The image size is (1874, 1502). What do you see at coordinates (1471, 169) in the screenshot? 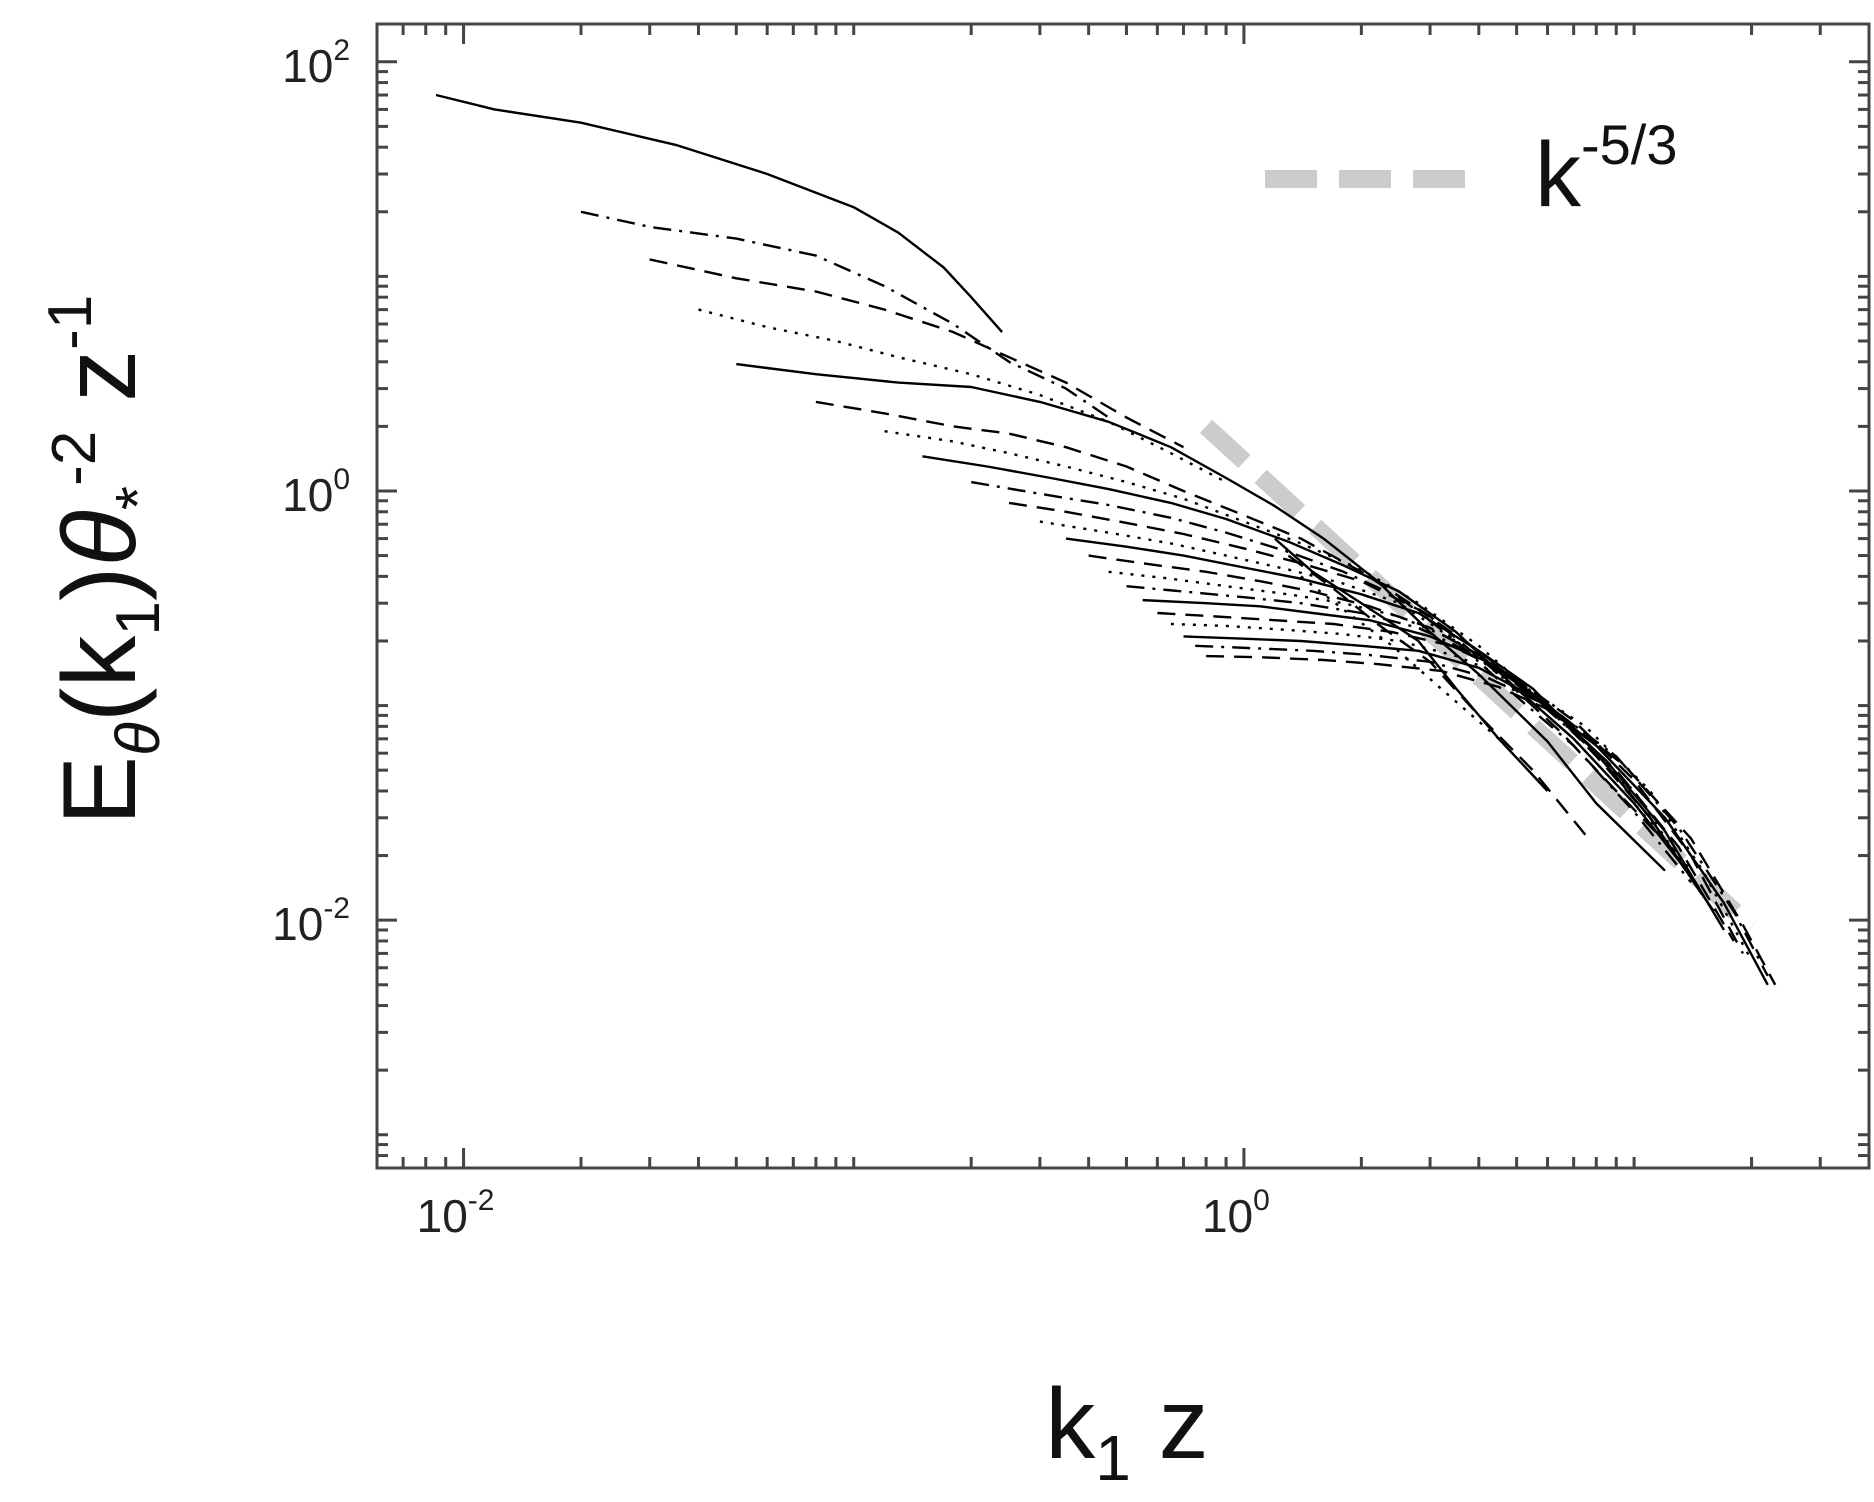
I see `legend: k-5/3` at bounding box center [1471, 169].